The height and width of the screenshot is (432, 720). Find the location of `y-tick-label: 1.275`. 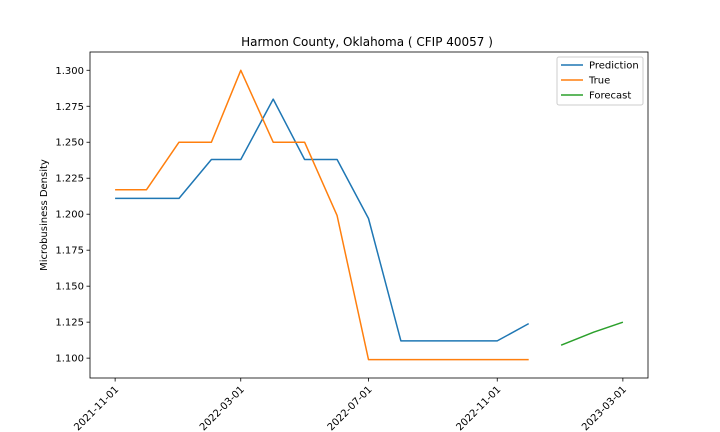

y-tick-label: 1.275 is located at coordinates (69, 107).